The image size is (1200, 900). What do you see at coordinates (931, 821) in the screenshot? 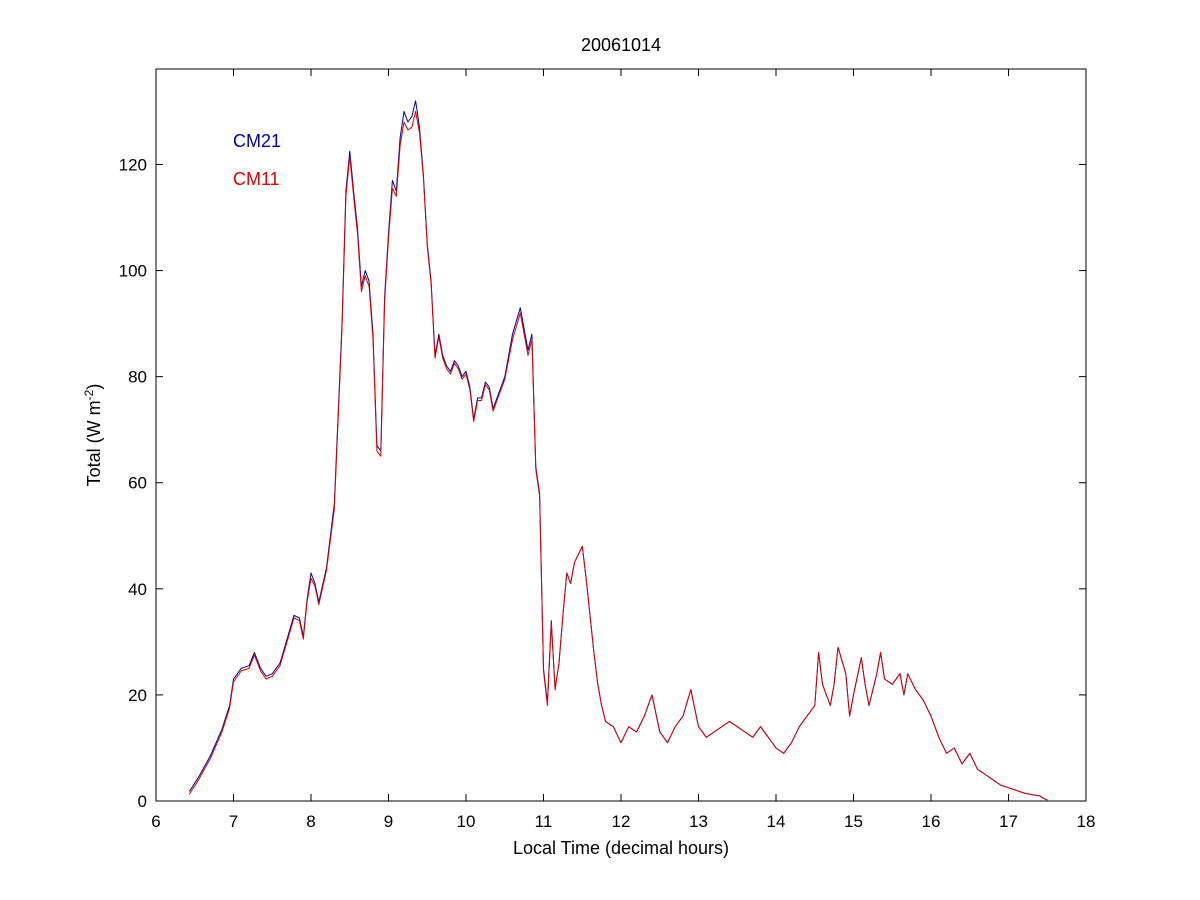
I see `x-tick-label: 16` at bounding box center [931, 821].